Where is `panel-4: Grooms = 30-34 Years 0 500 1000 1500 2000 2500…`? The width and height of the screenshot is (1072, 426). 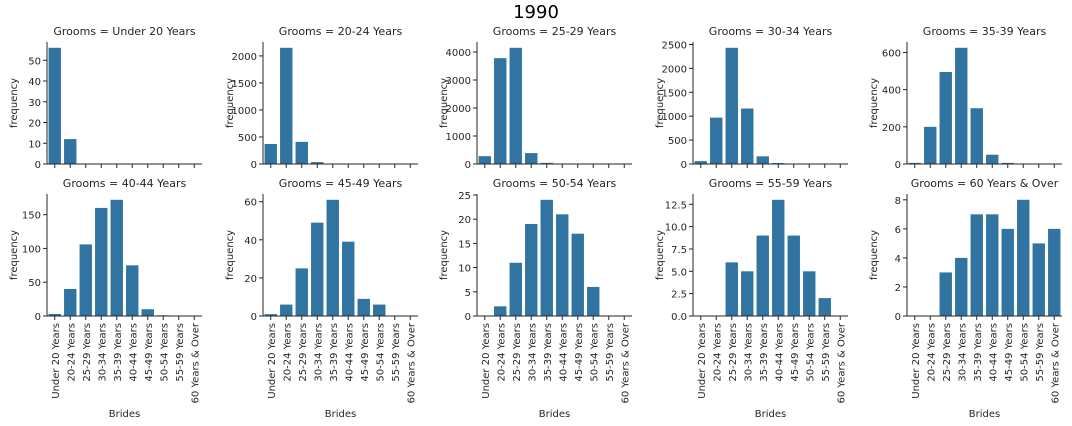 panel-4: Grooms = 30-34 Years 0 500 1000 1500 2000 2500… is located at coordinates (751, 98).